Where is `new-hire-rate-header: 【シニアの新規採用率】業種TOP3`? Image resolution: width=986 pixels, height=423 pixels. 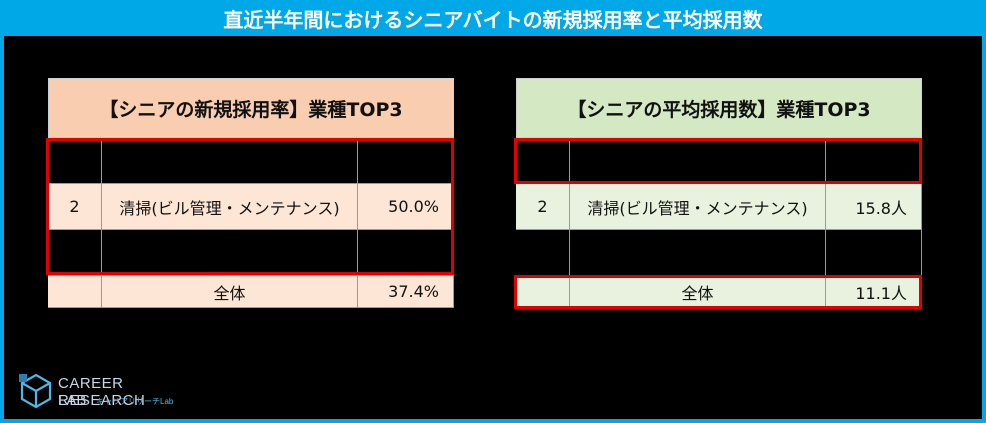
new-hire-rate-header: 【シニアの新規採用率】業種TOP3 is located at coordinates (251, 108).